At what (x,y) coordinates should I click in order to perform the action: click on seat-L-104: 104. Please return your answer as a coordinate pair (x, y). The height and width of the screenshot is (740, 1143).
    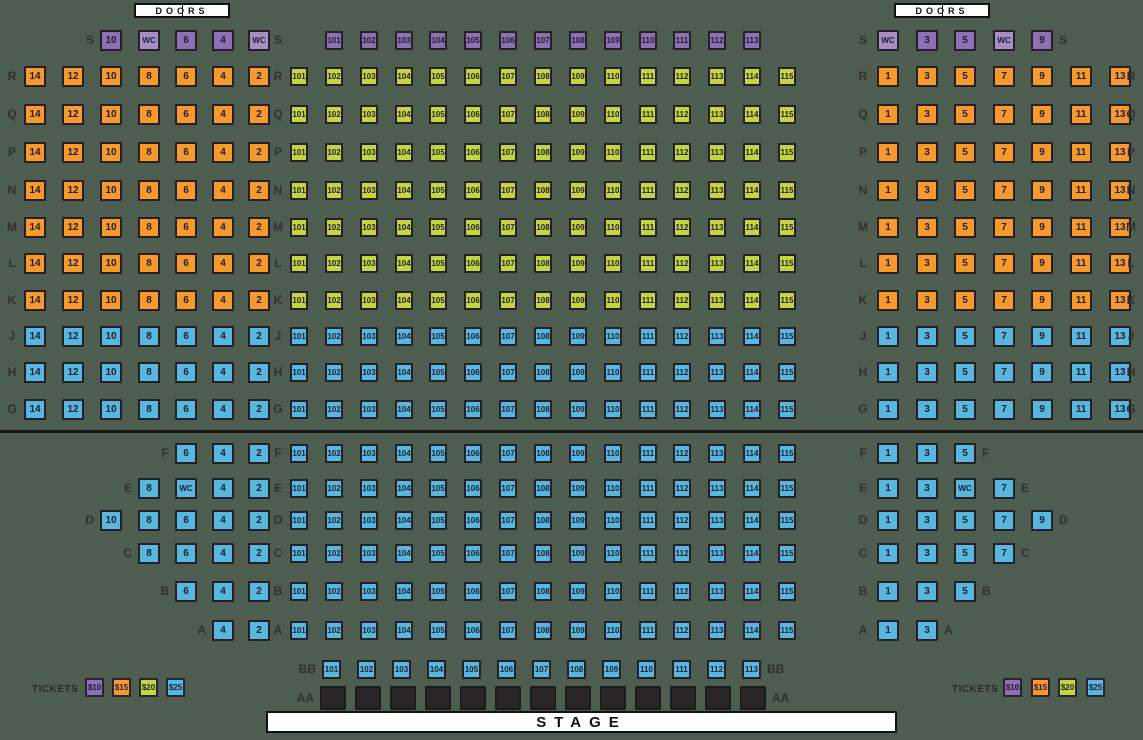
    Looking at the image, I should click on (404, 263).